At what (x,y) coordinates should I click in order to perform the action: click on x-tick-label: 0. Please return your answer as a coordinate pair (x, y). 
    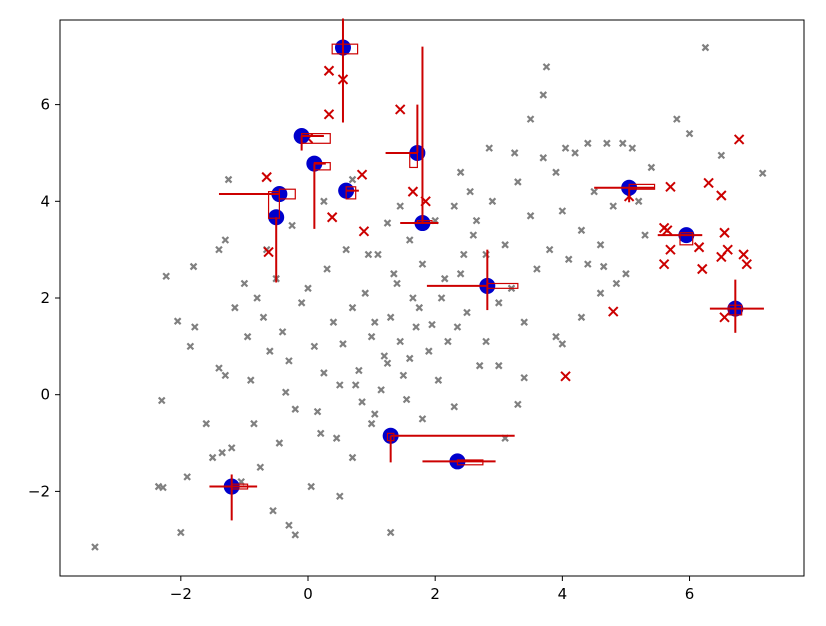
    Looking at the image, I should click on (308, 594).